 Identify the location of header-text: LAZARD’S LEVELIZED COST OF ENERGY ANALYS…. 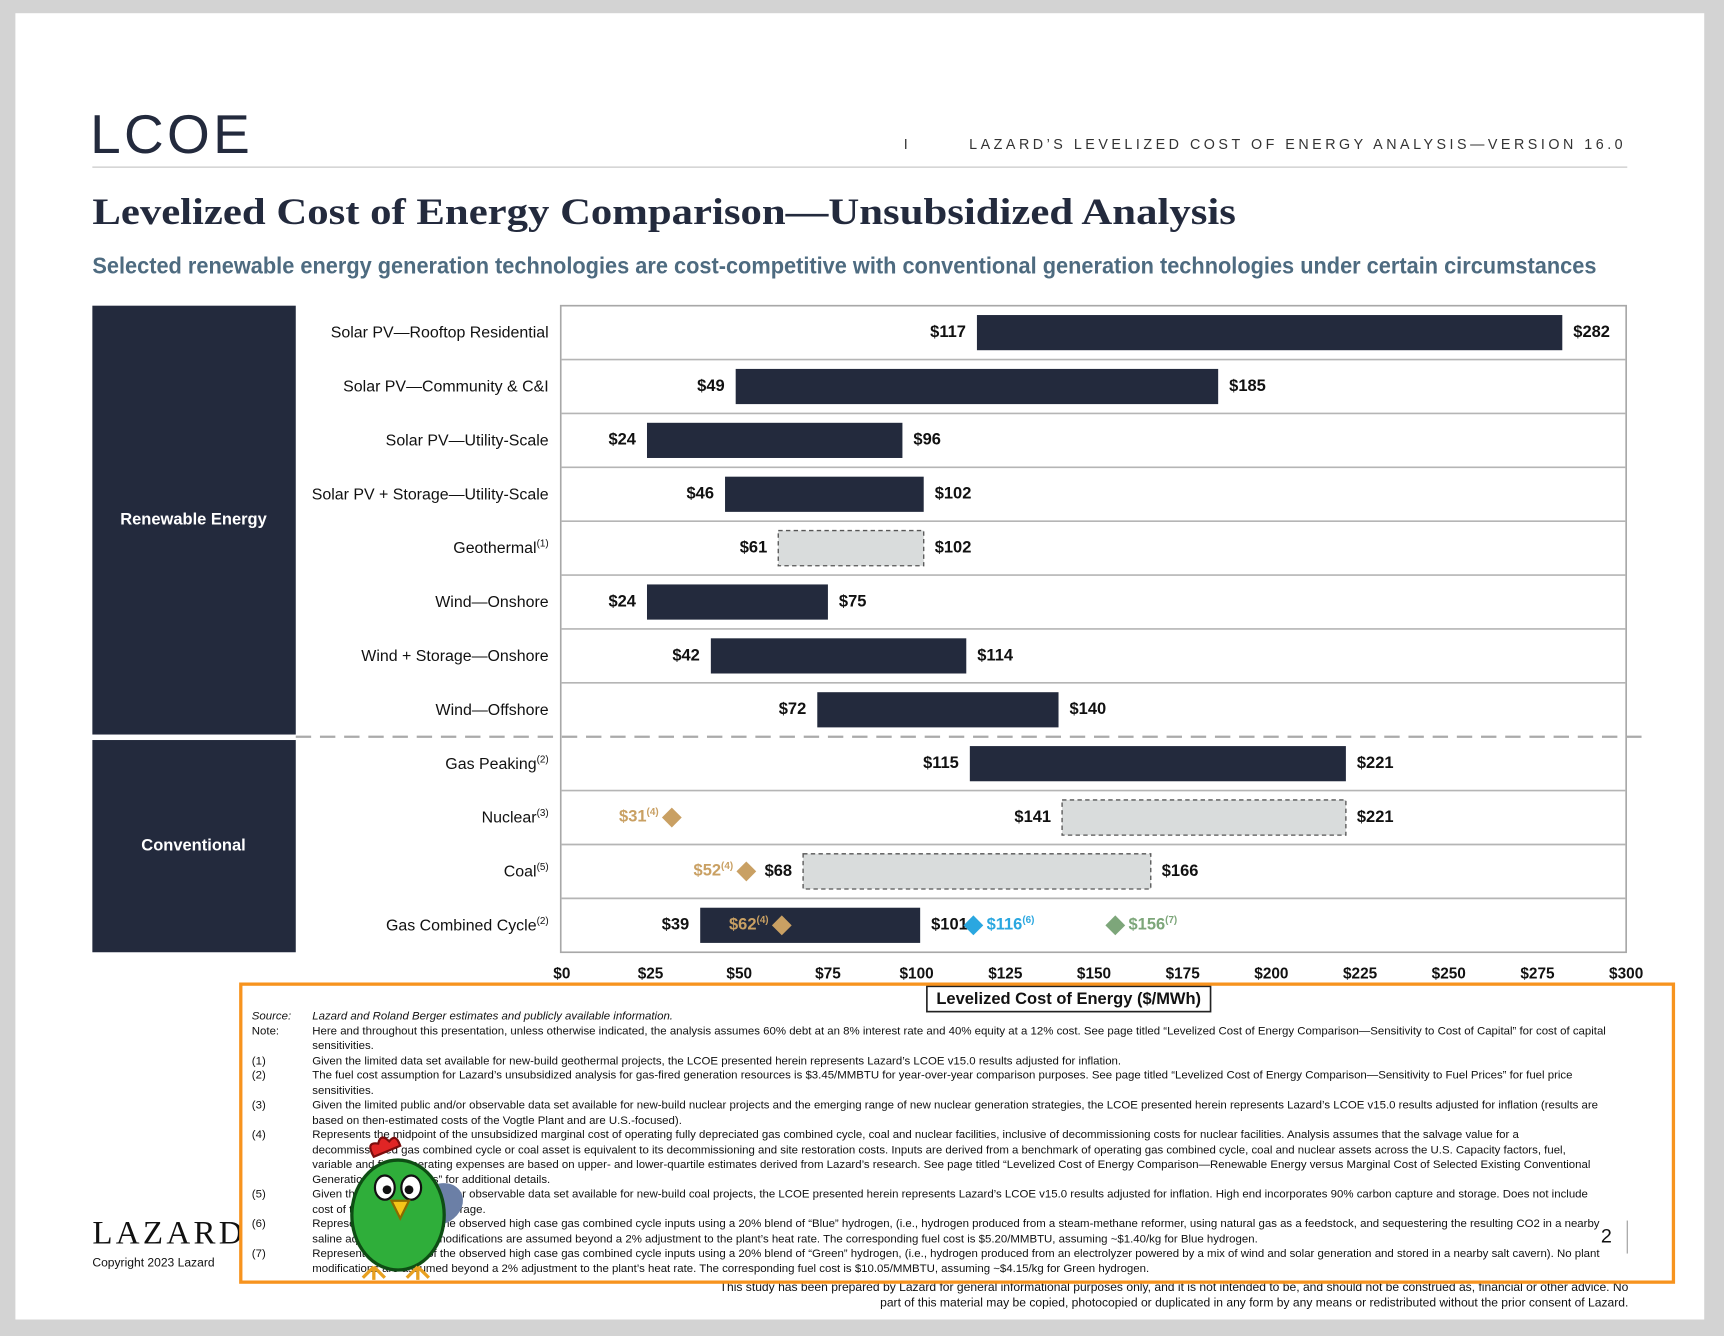
(1297, 145).